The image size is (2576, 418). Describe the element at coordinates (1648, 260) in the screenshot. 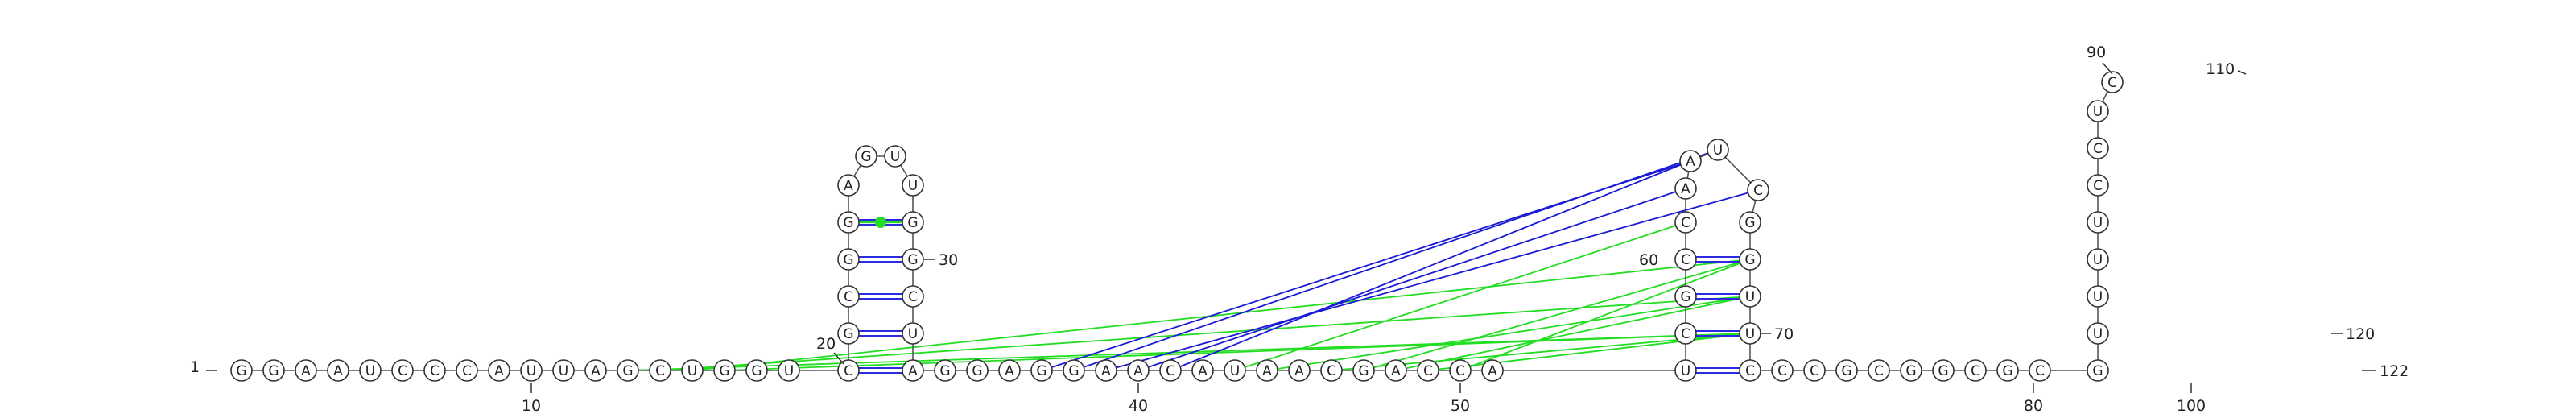

I see `label-60: 60` at that location.